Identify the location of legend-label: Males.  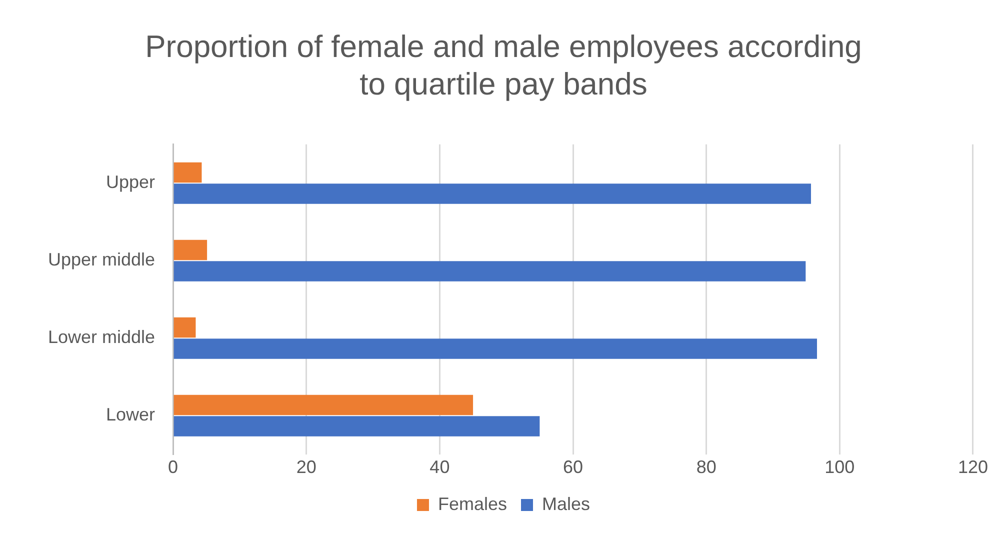
(566, 504).